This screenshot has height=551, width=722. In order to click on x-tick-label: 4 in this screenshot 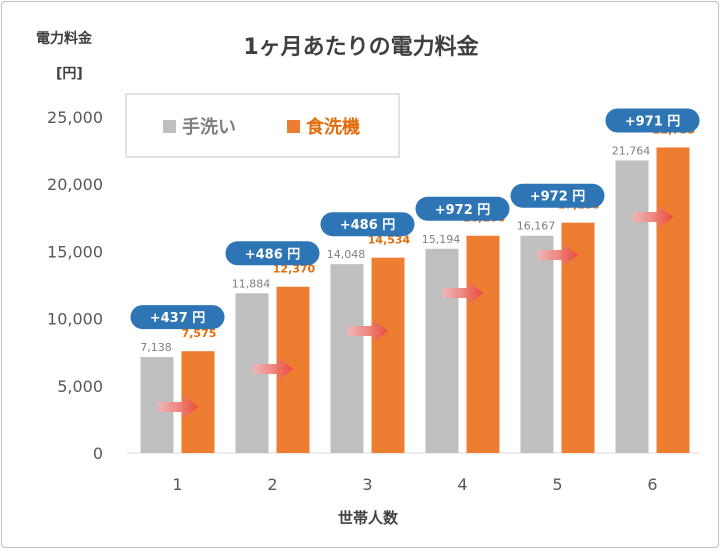, I will do `click(462, 484)`.